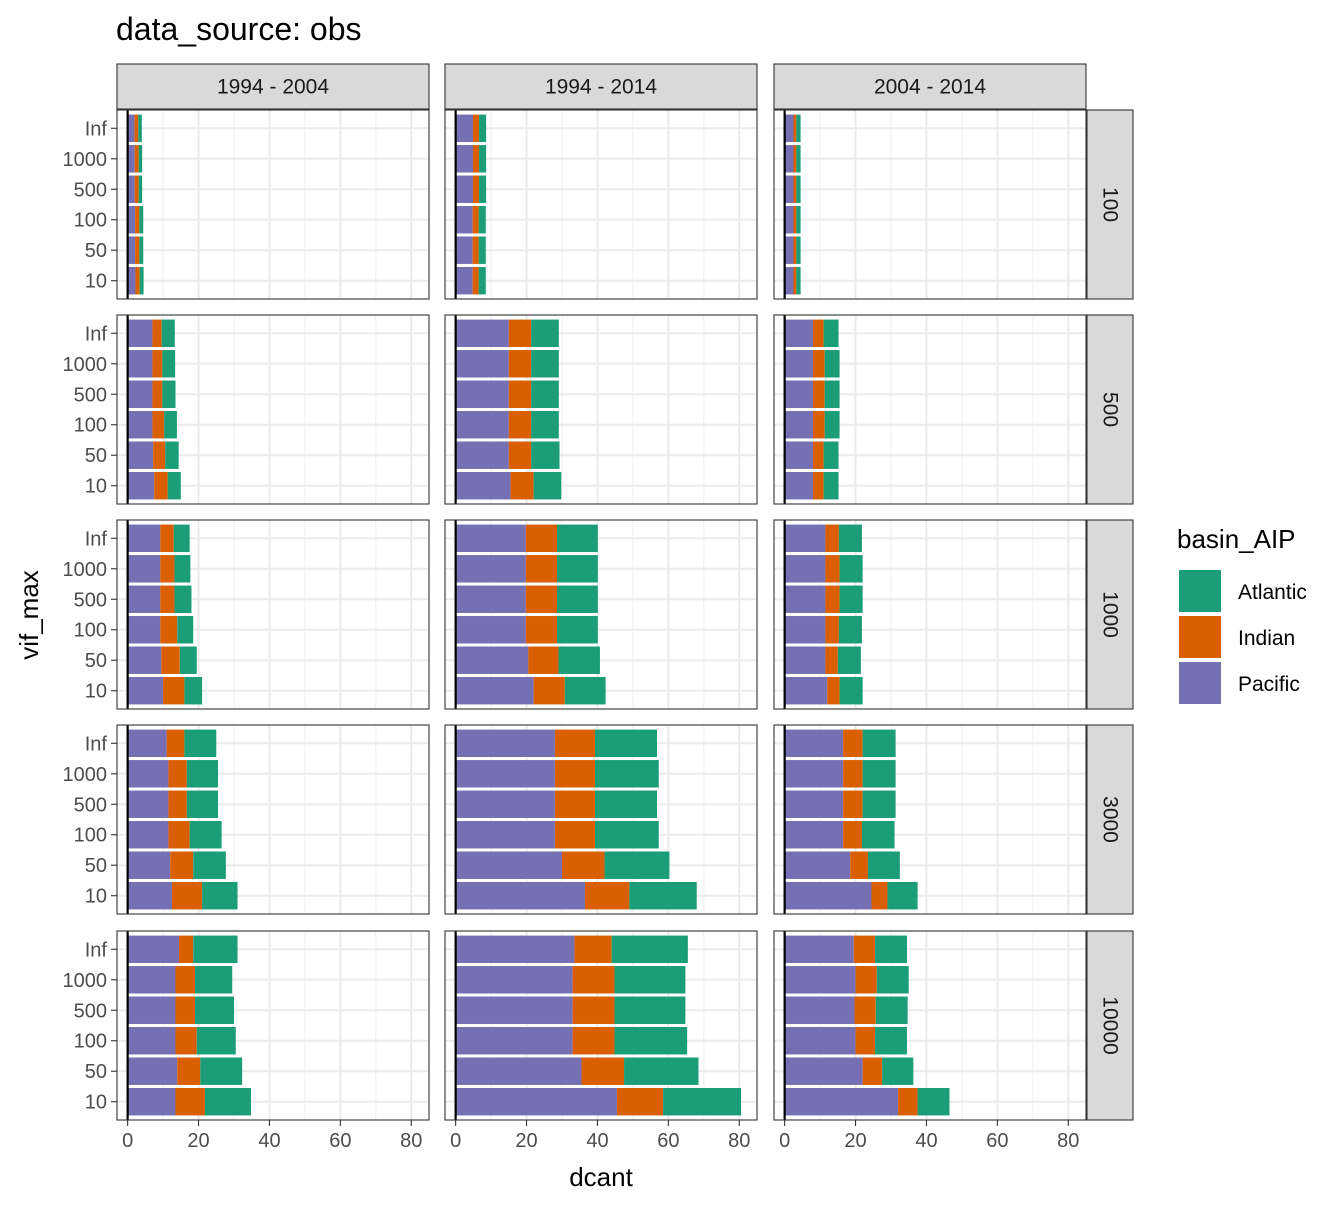 The height and width of the screenshot is (1209, 1344). I want to click on row-strip-label: 10000, so click(1110, 1025).